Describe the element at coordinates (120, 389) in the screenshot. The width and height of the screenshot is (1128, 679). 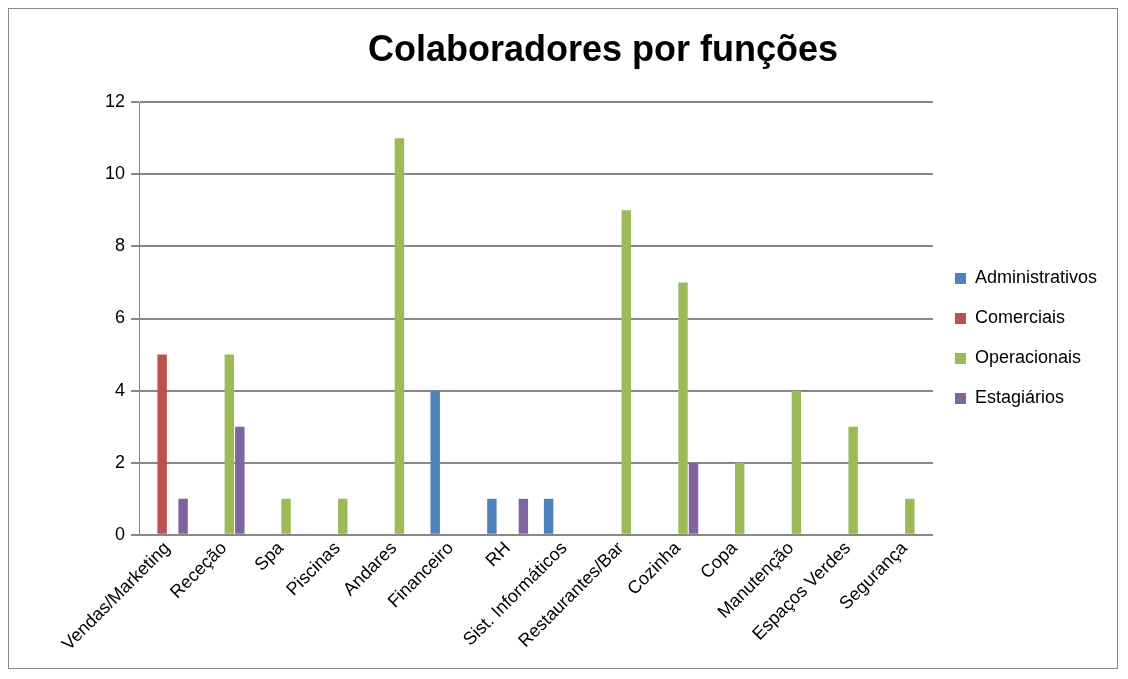
I see `y-tick-label: 4` at that location.